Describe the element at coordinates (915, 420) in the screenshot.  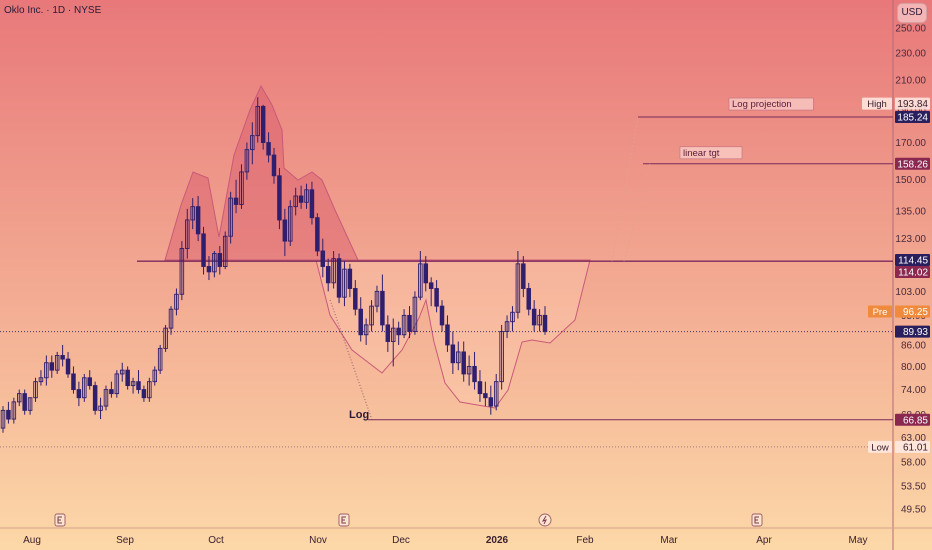
I see `price-label-value: 66.85` at that location.